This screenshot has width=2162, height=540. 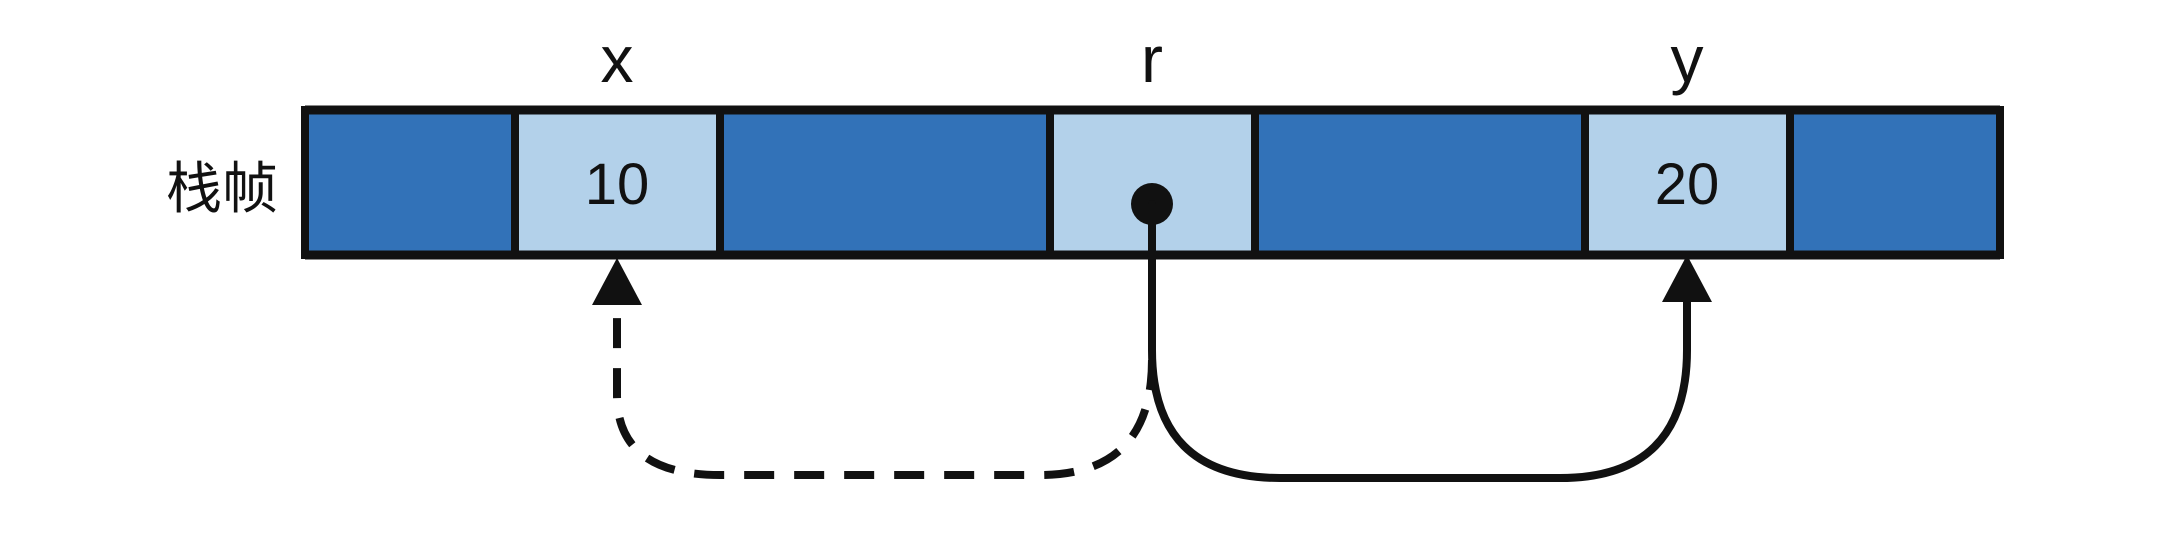 What do you see at coordinates (1419, 341) in the screenshot?
I see `solid-reference-arrow` at bounding box center [1419, 341].